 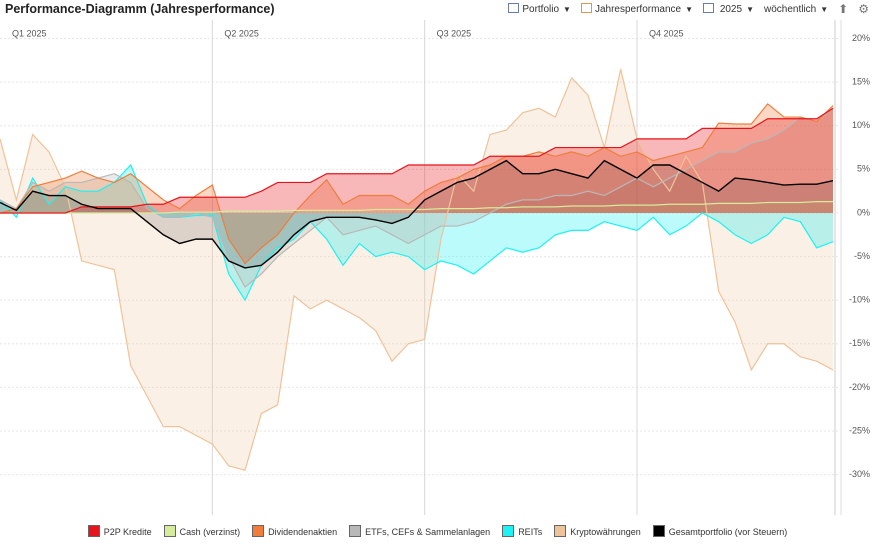 I want to click on label: wöchentlich, so click(x=790, y=9).